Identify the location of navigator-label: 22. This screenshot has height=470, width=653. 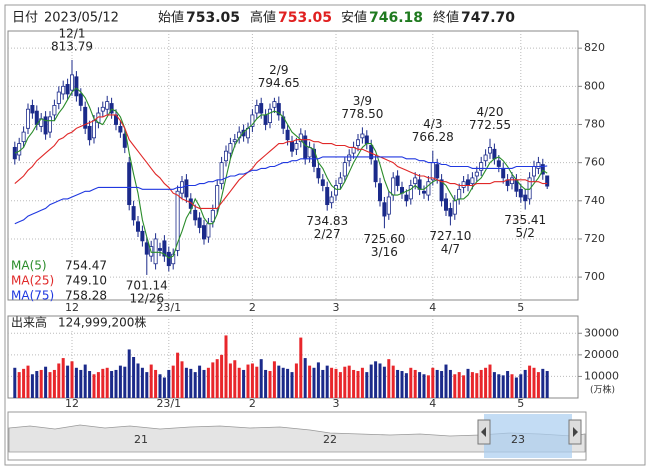
(330, 439).